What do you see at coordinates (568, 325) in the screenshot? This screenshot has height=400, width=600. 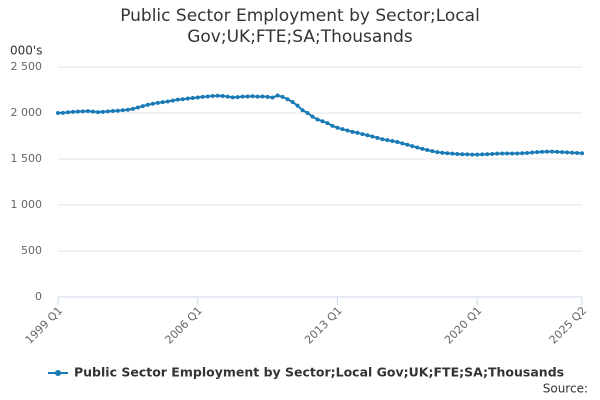 I see `x-tick-label: 2025 Q2` at bounding box center [568, 325].